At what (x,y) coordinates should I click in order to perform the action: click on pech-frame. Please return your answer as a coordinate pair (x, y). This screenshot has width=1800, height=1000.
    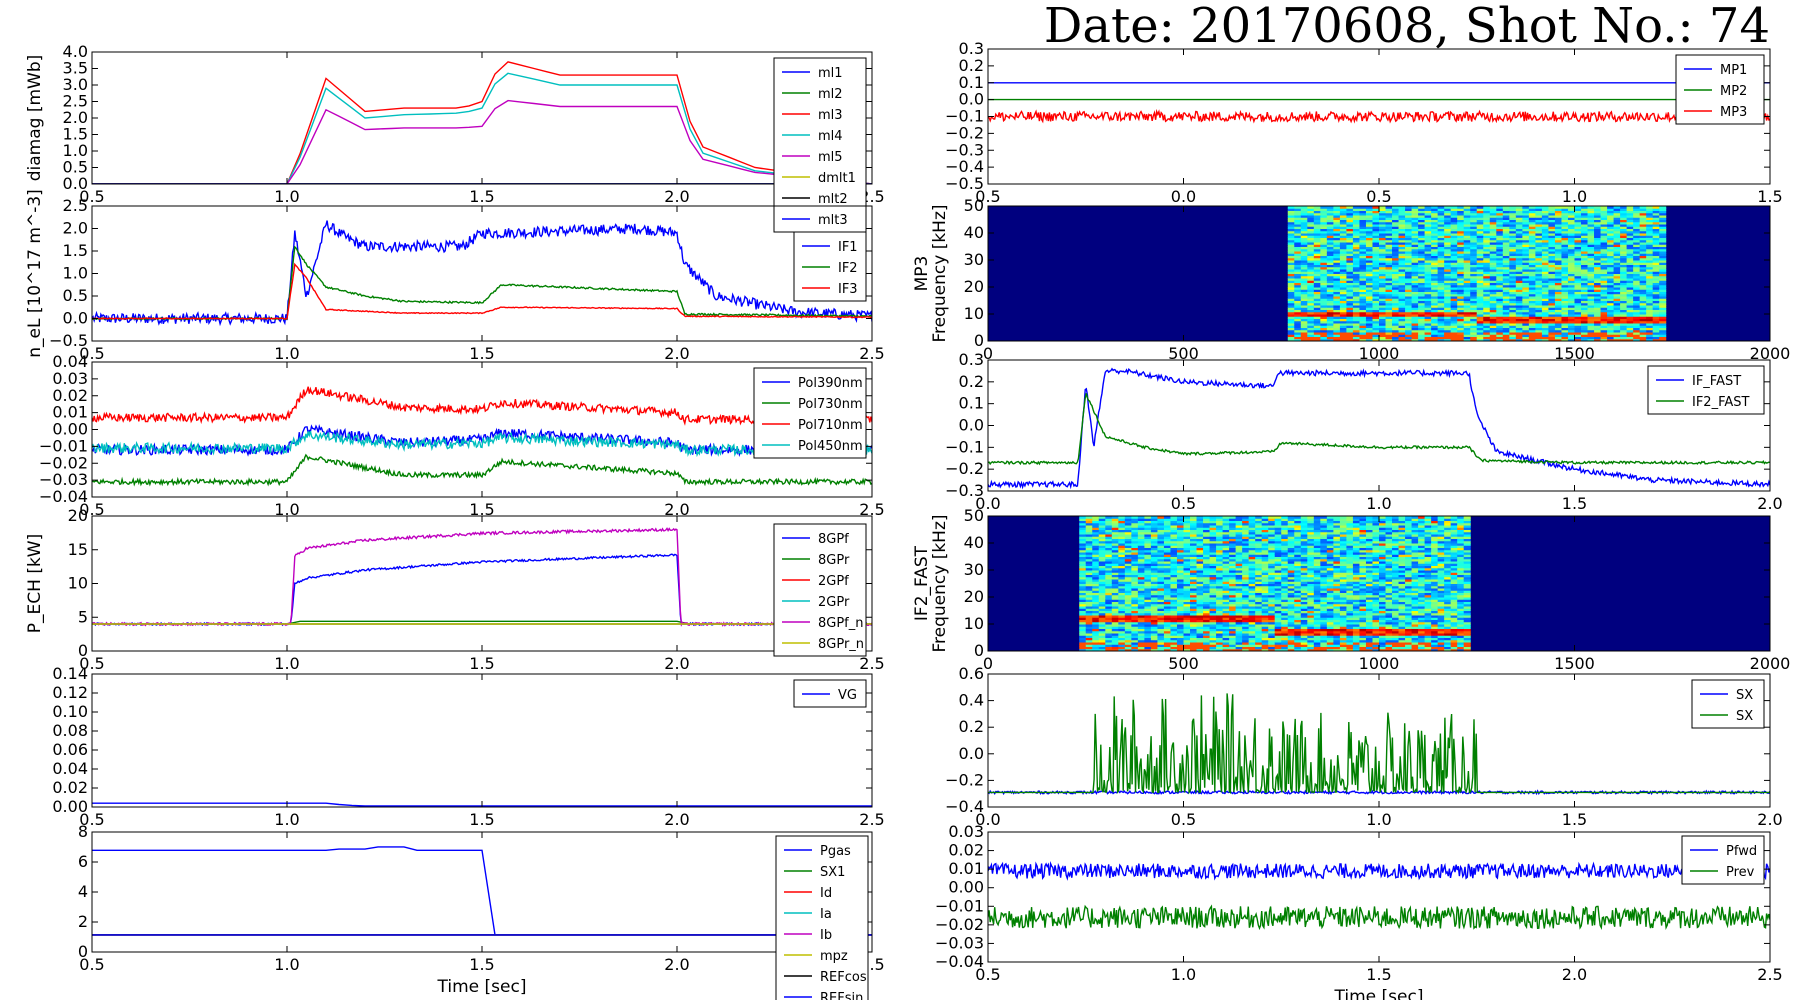
    Looking at the image, I should click on (482, 583).